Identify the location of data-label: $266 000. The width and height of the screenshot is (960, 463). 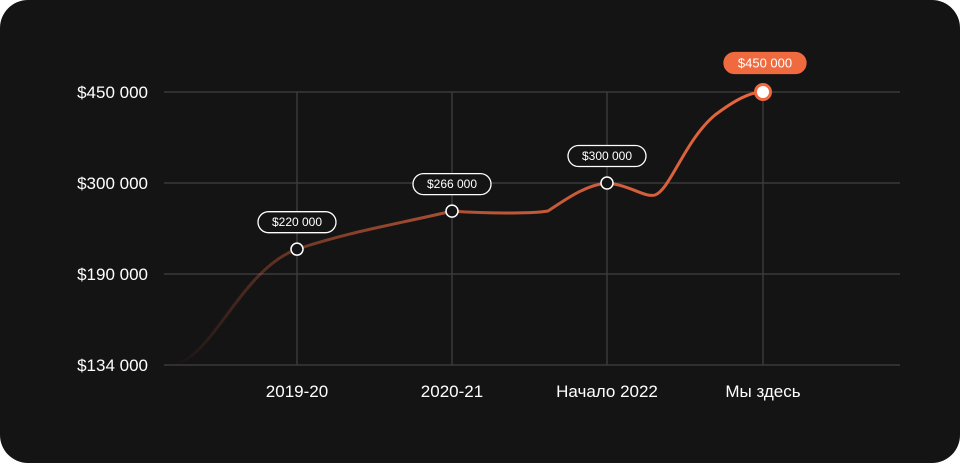
(452, 184).